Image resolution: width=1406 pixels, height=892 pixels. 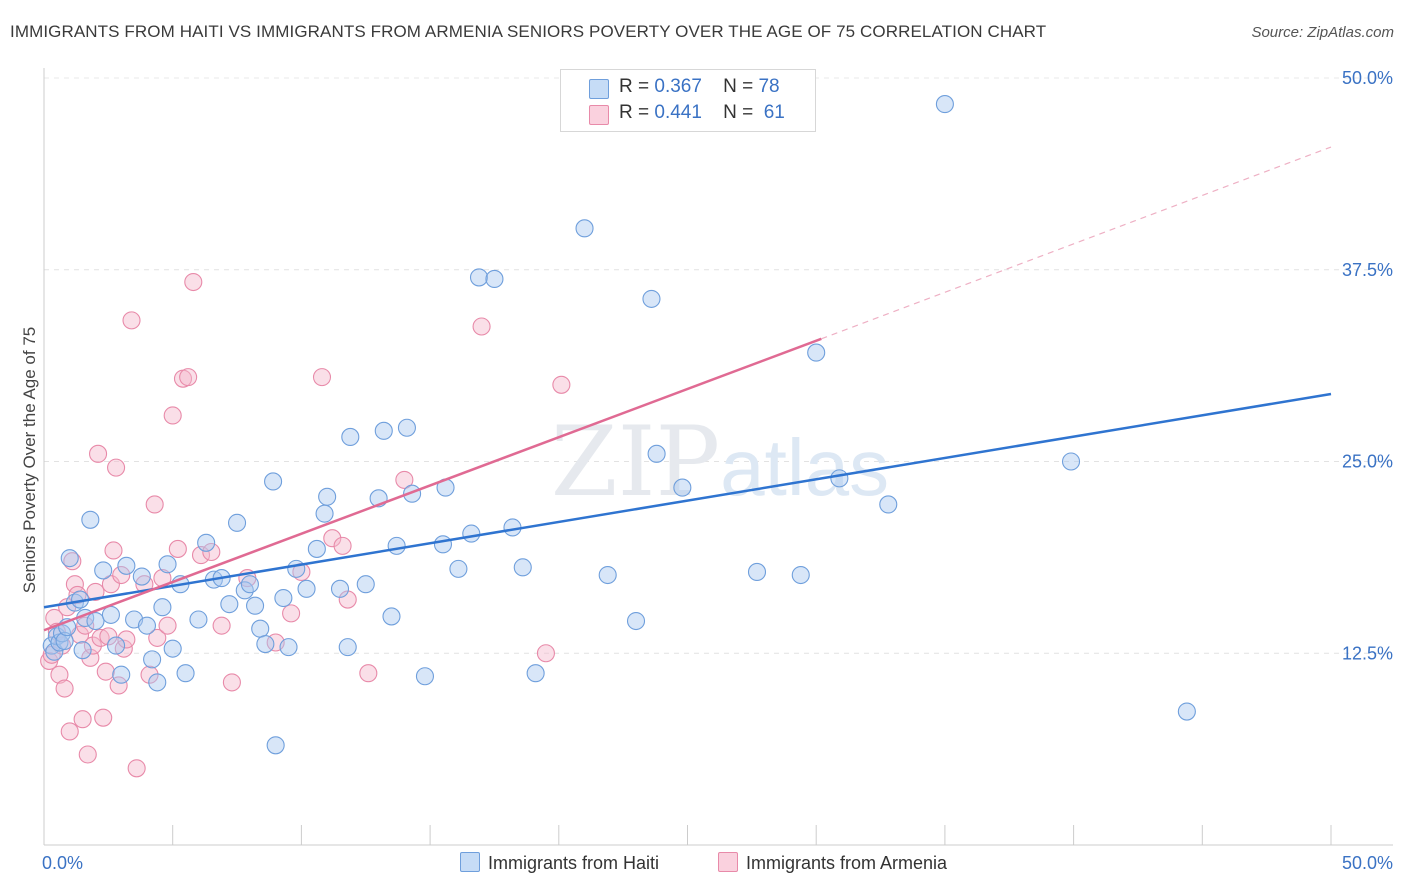 What do you see at coordinates (1367, 78) in the screenshot?
I see `y-tick-label: 50.0%` at bounding box center [1367, 78].